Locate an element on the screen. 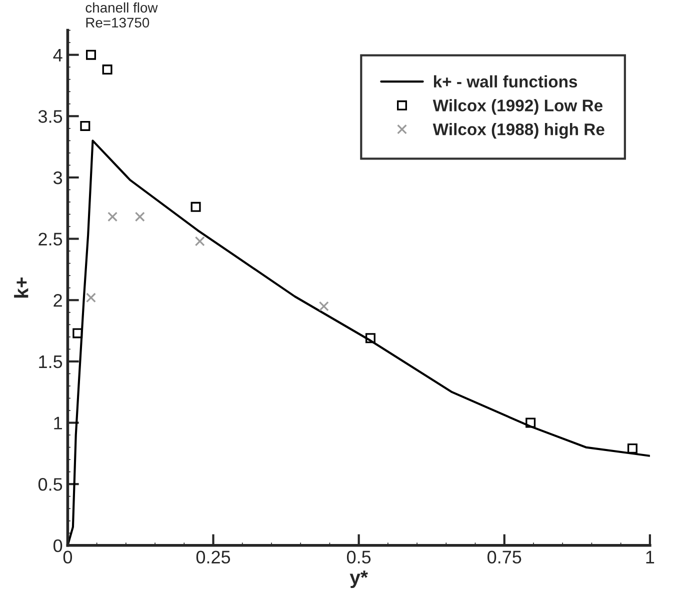  x-tick-label: 0.5 is located at coordinates (358, 557).